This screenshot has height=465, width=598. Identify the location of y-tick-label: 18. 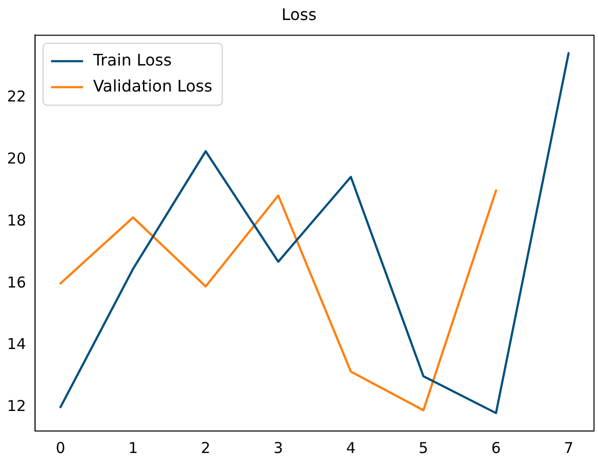
(16, 220).